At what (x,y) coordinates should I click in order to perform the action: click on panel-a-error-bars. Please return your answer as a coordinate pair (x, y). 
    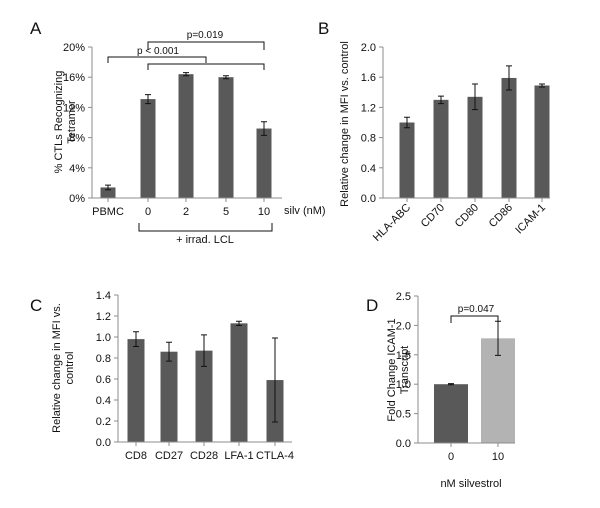
    Looking at the image, I should click on (186, 131).